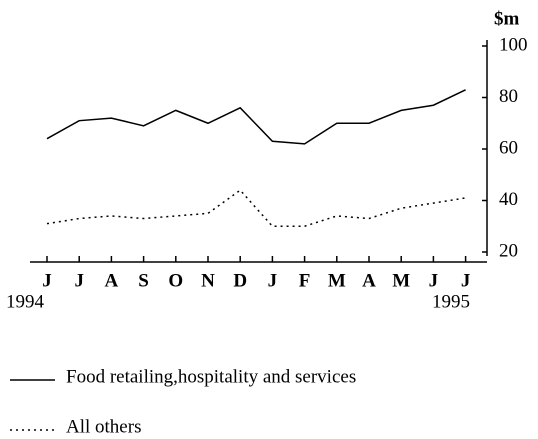 This screenshot has width=538, height=439. What do you see at coordinates (451, 301) in the screenshot?
I see `year-label: 1995` at bounding box center [451, 301].